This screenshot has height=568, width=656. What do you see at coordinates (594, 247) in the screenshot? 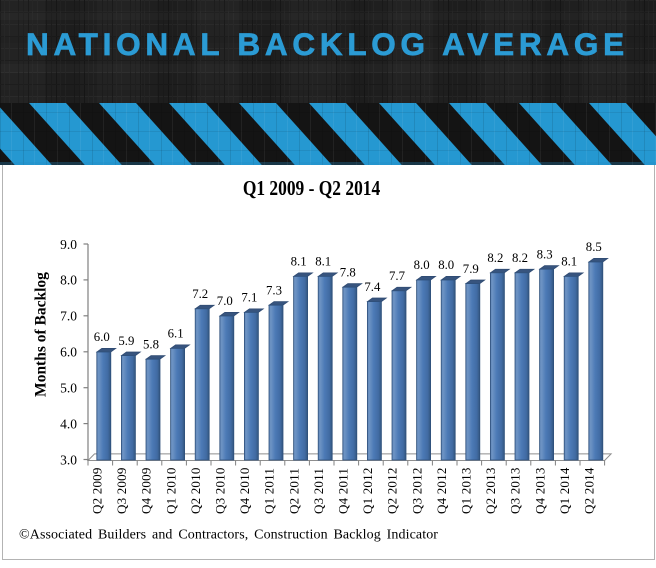
I see `svg-text: 8.5` at bounding box center [594, 247].